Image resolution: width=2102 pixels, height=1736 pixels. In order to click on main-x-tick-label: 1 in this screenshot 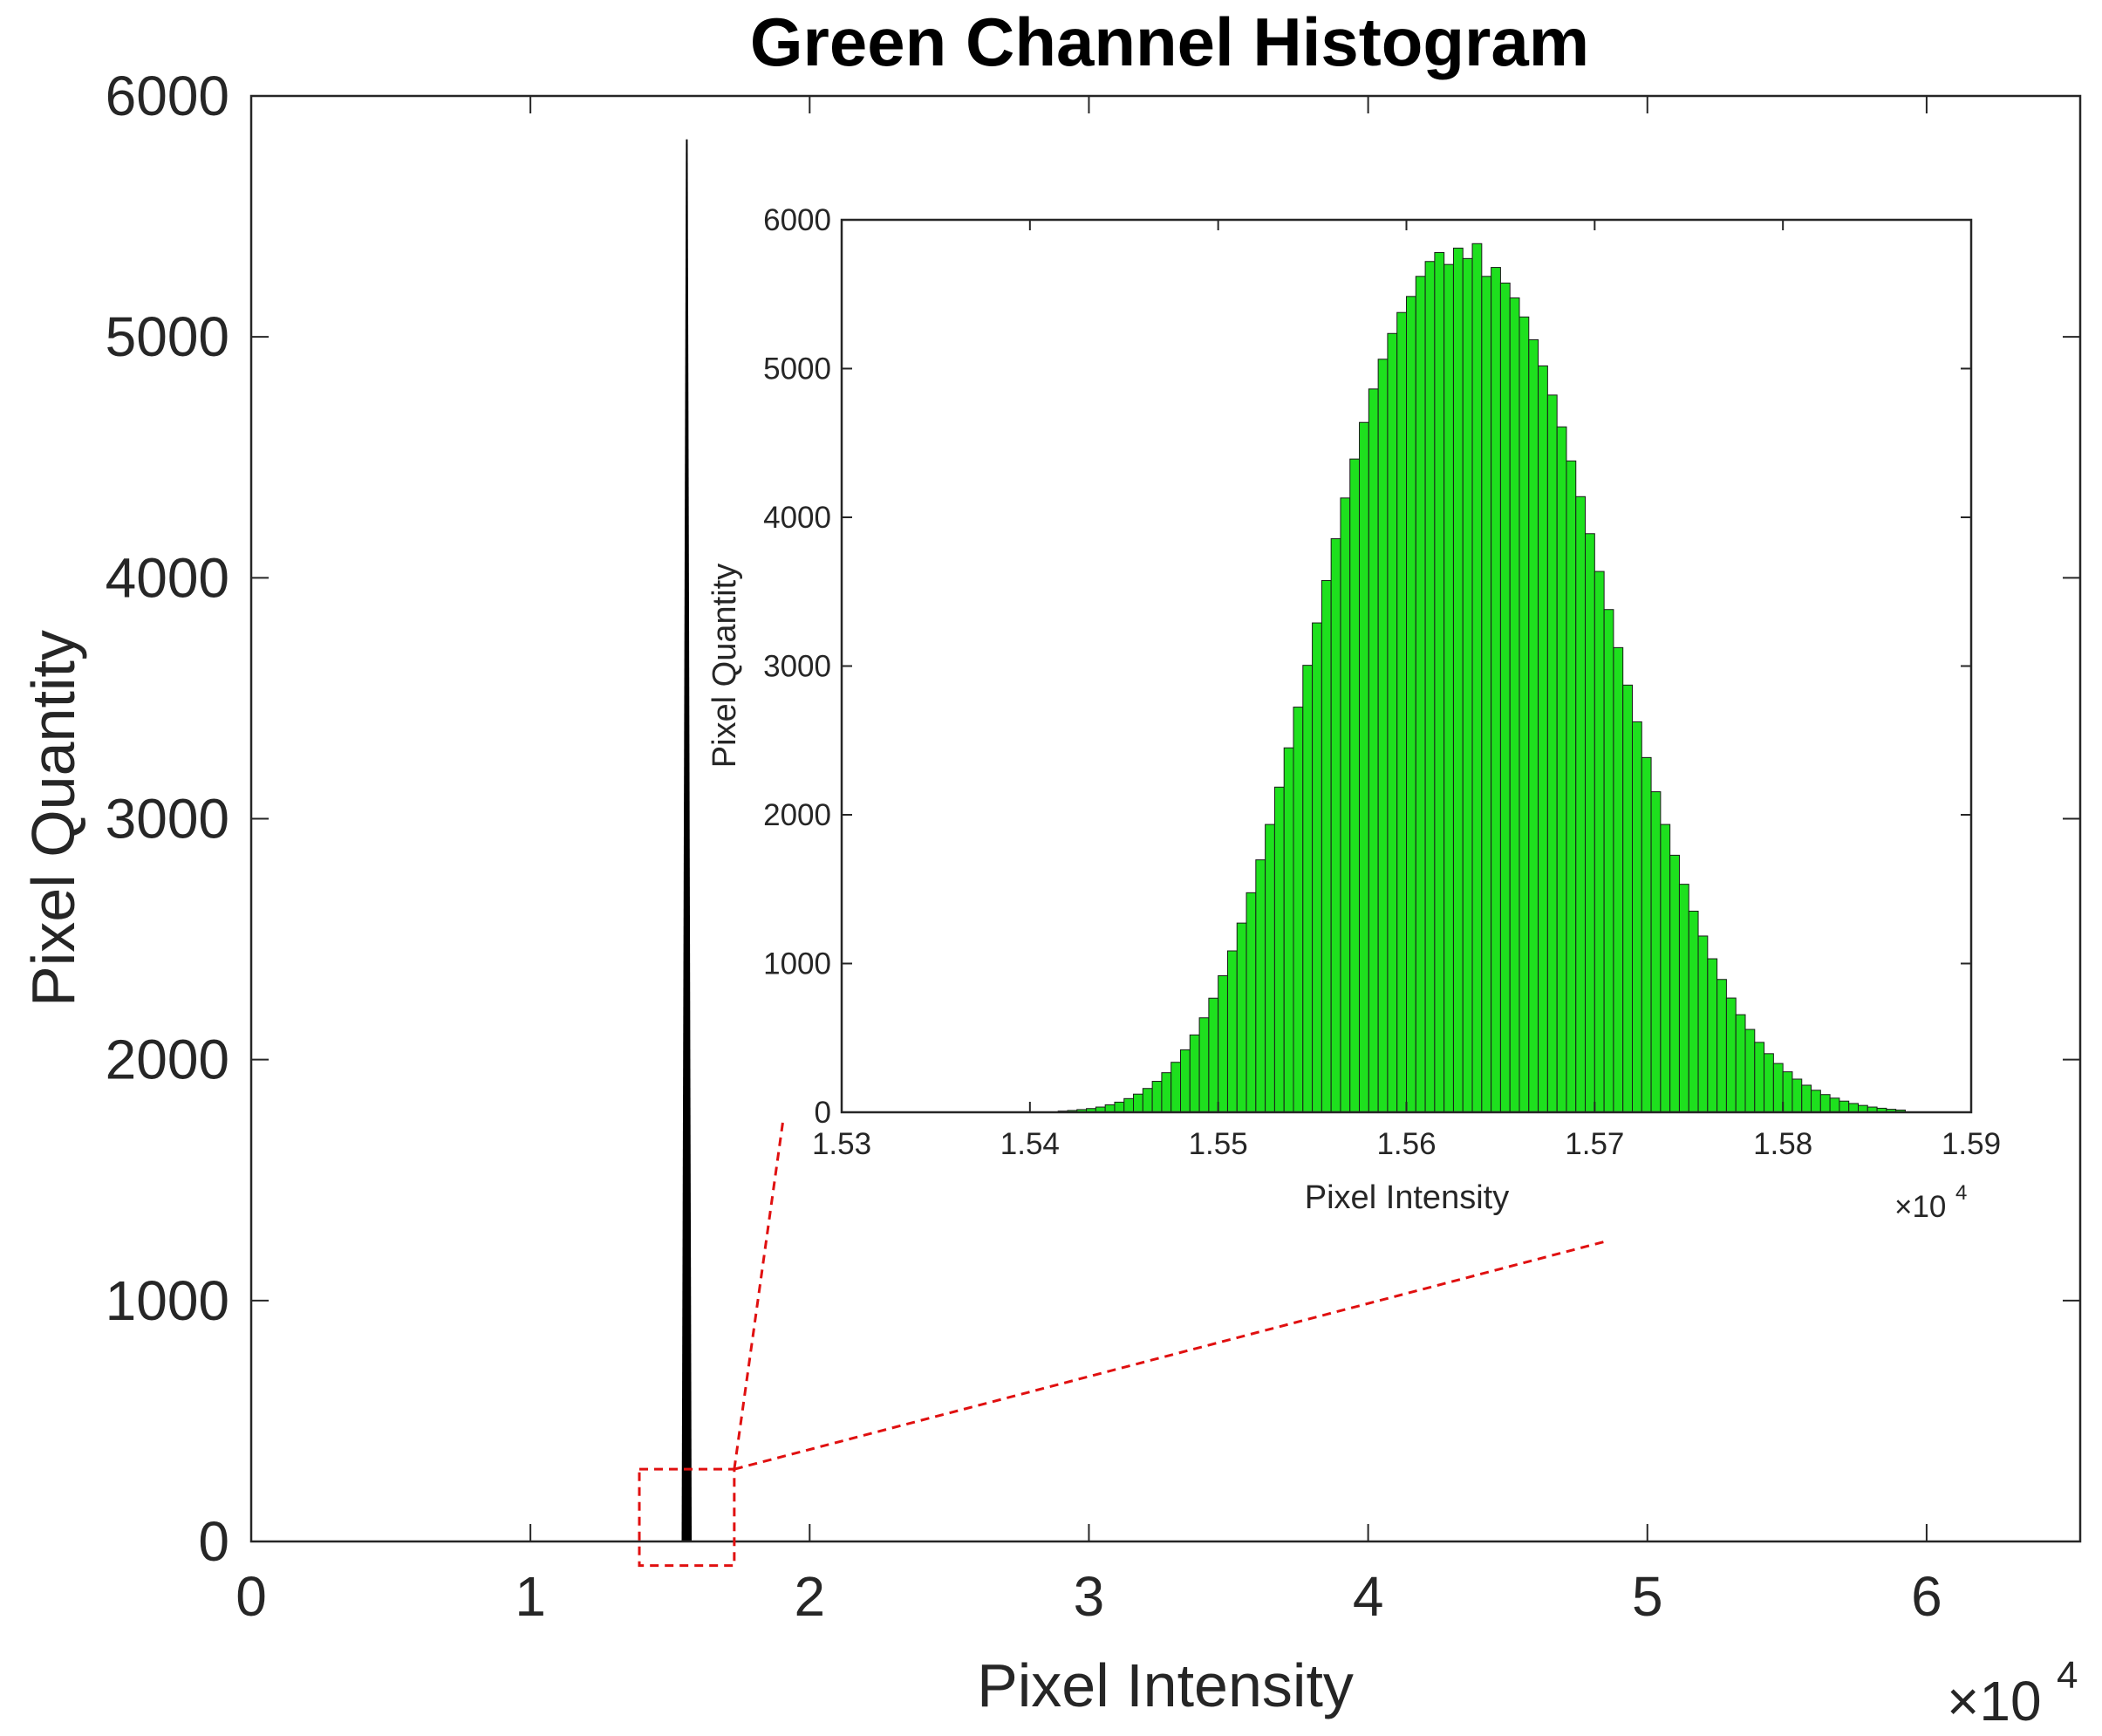, I will do `click(530, 1596)`.